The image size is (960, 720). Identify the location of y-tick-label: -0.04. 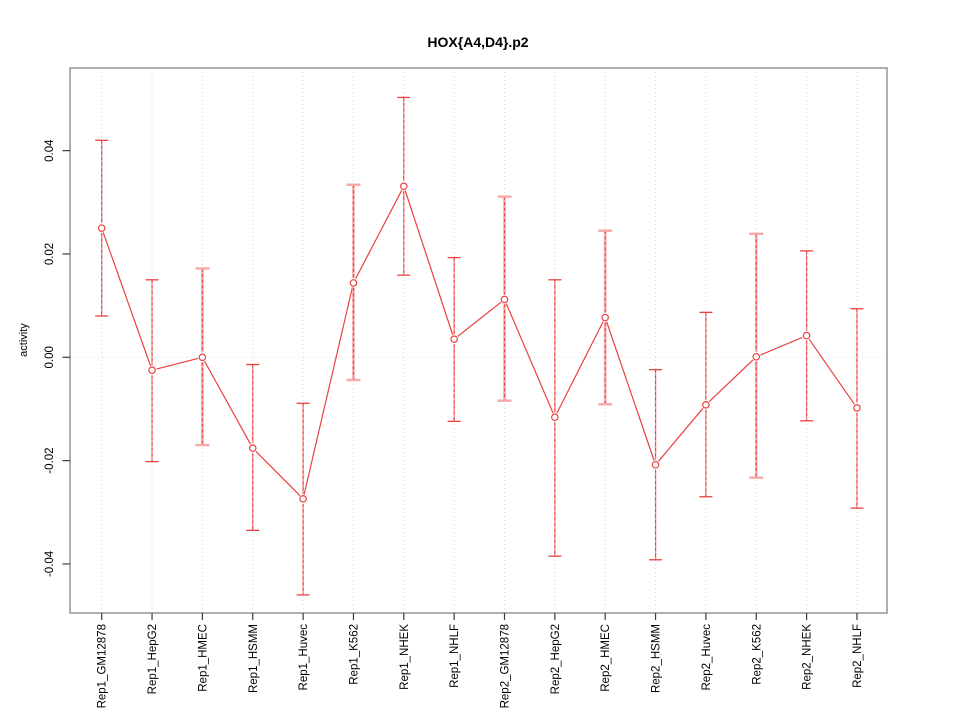
(50, 563).